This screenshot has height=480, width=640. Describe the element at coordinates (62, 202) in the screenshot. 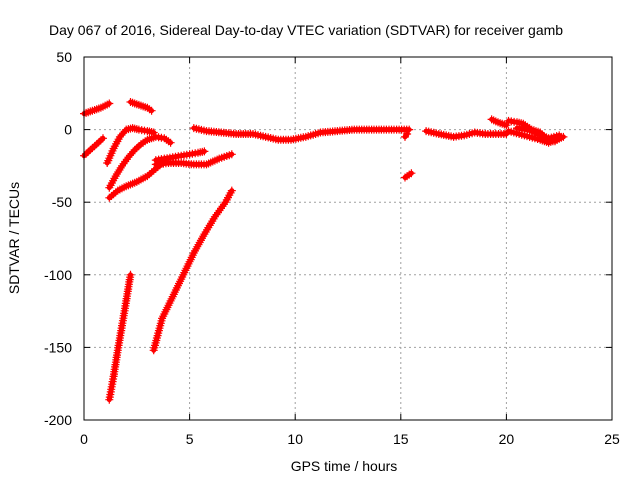

I see `y-tick-label: -50` at that location.